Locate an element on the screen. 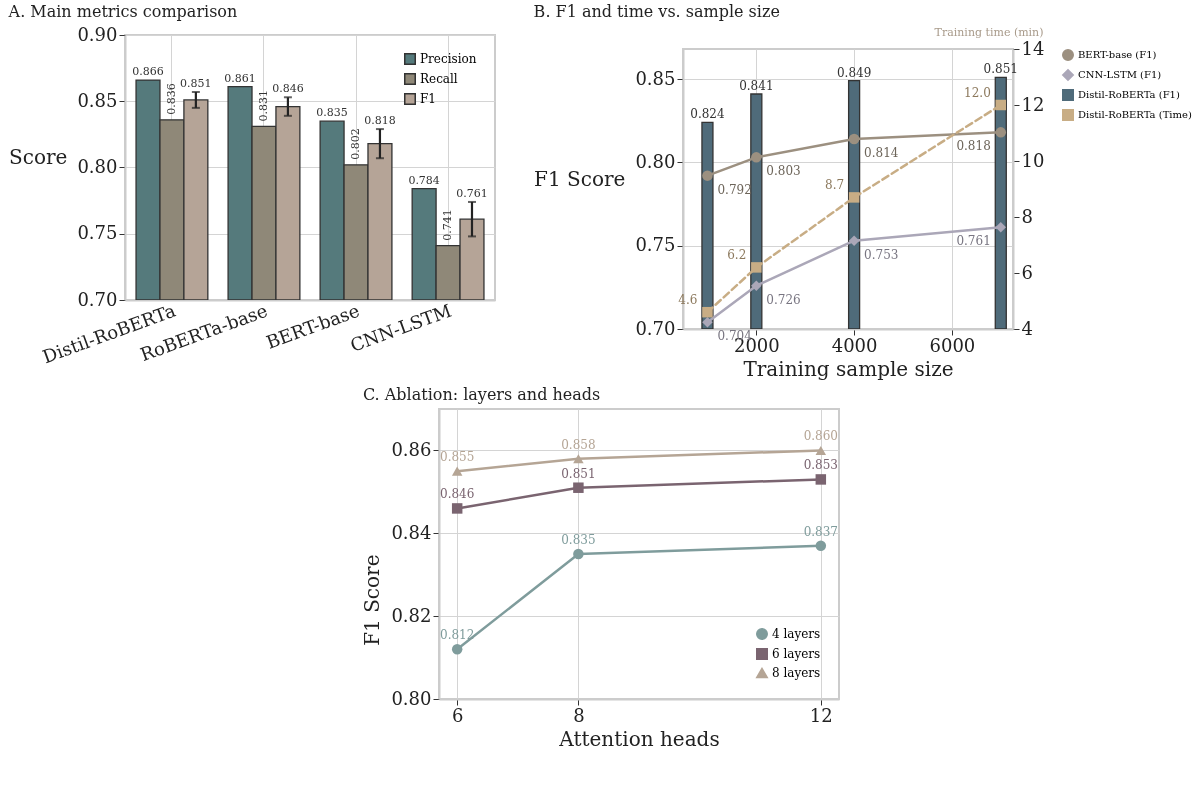 The image size is (1203, 797). data-label: 0.860 is located at coordinates (820, 436).